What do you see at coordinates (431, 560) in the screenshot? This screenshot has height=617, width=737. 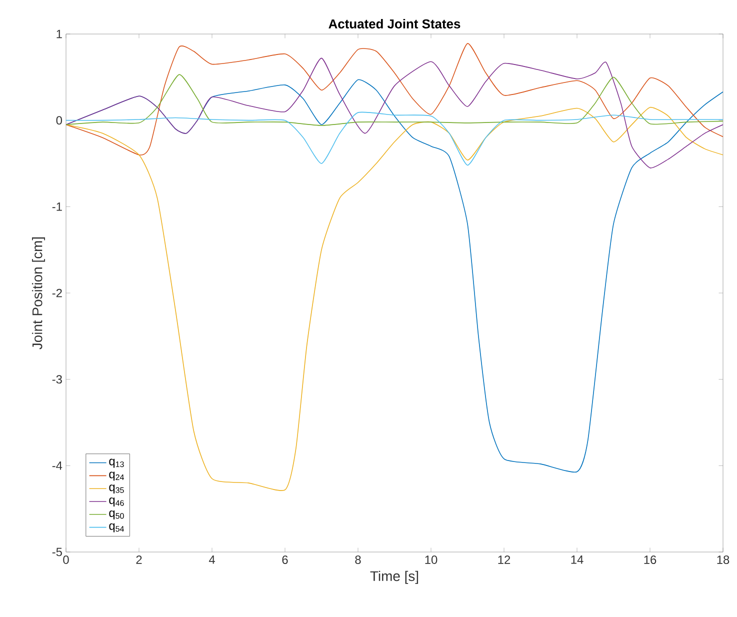 I see `x-tick-label: 10` at bounding box center [431, 560].